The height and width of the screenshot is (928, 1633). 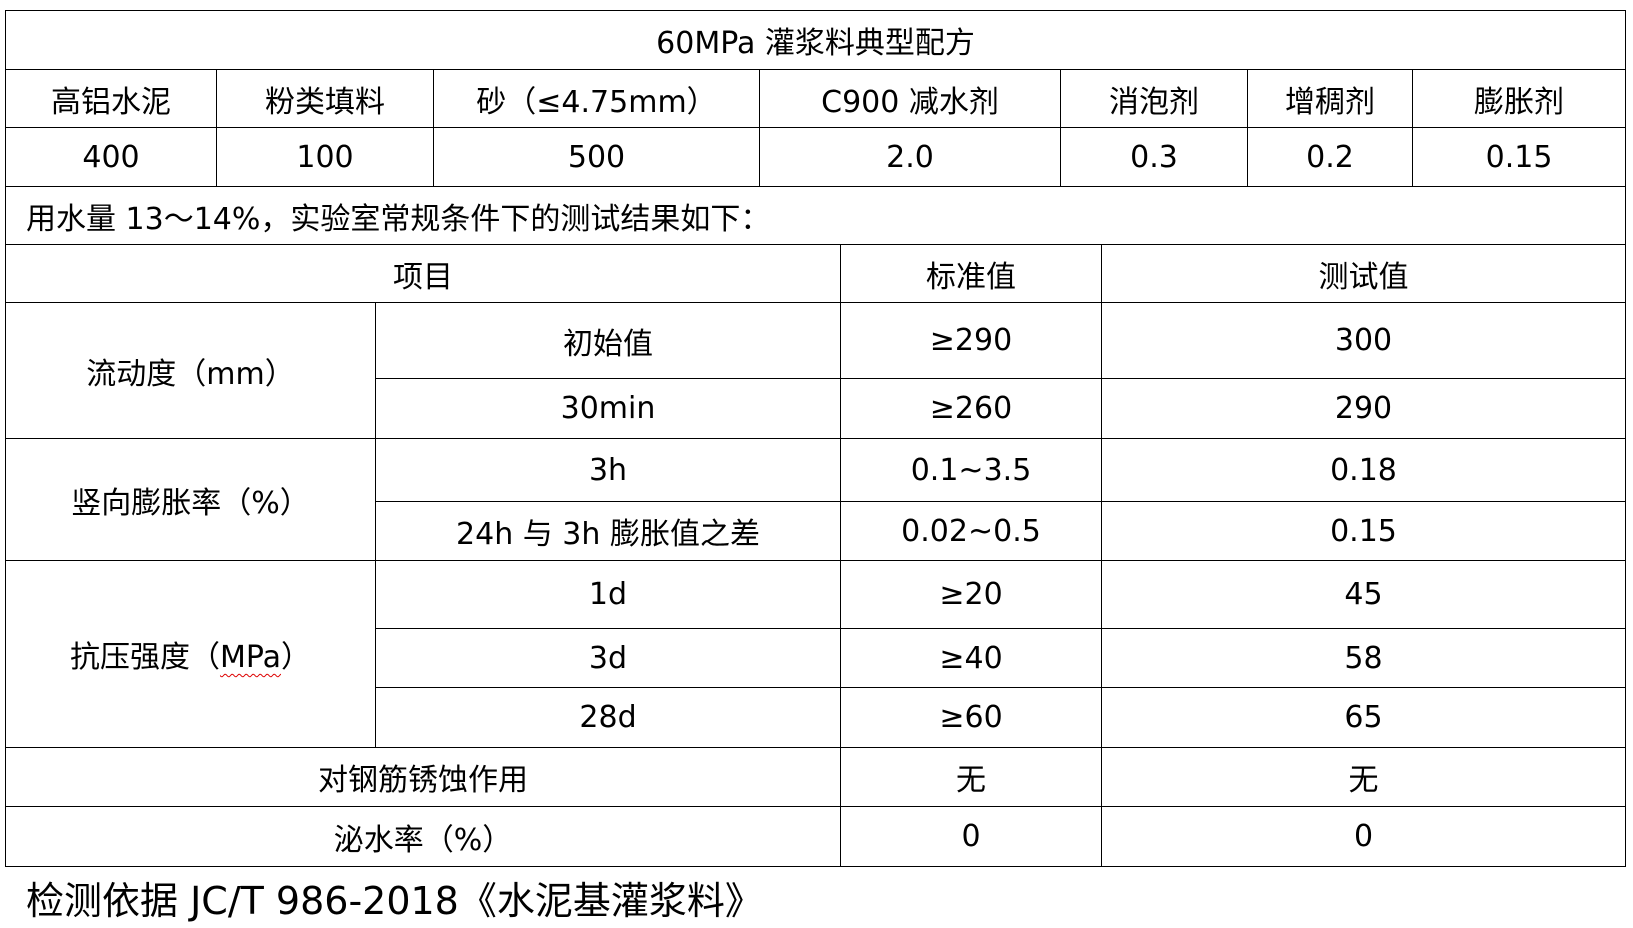 I want to click on results-header-row: 项目 标准值 测试值, so click(x=815, y=273).